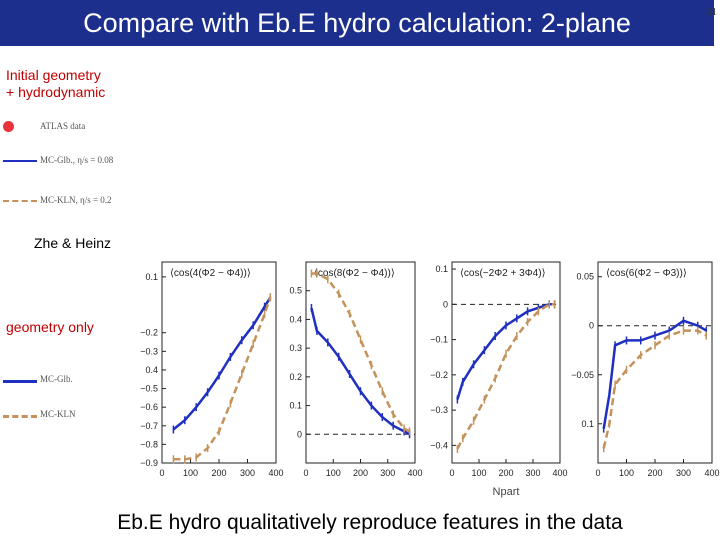 This screenshot has height=540, width=720. What do you see at coordinates (247, 473) in the screenshot?
I see `x-tick-label-1-3: 300` at bounding box center [247, 473].